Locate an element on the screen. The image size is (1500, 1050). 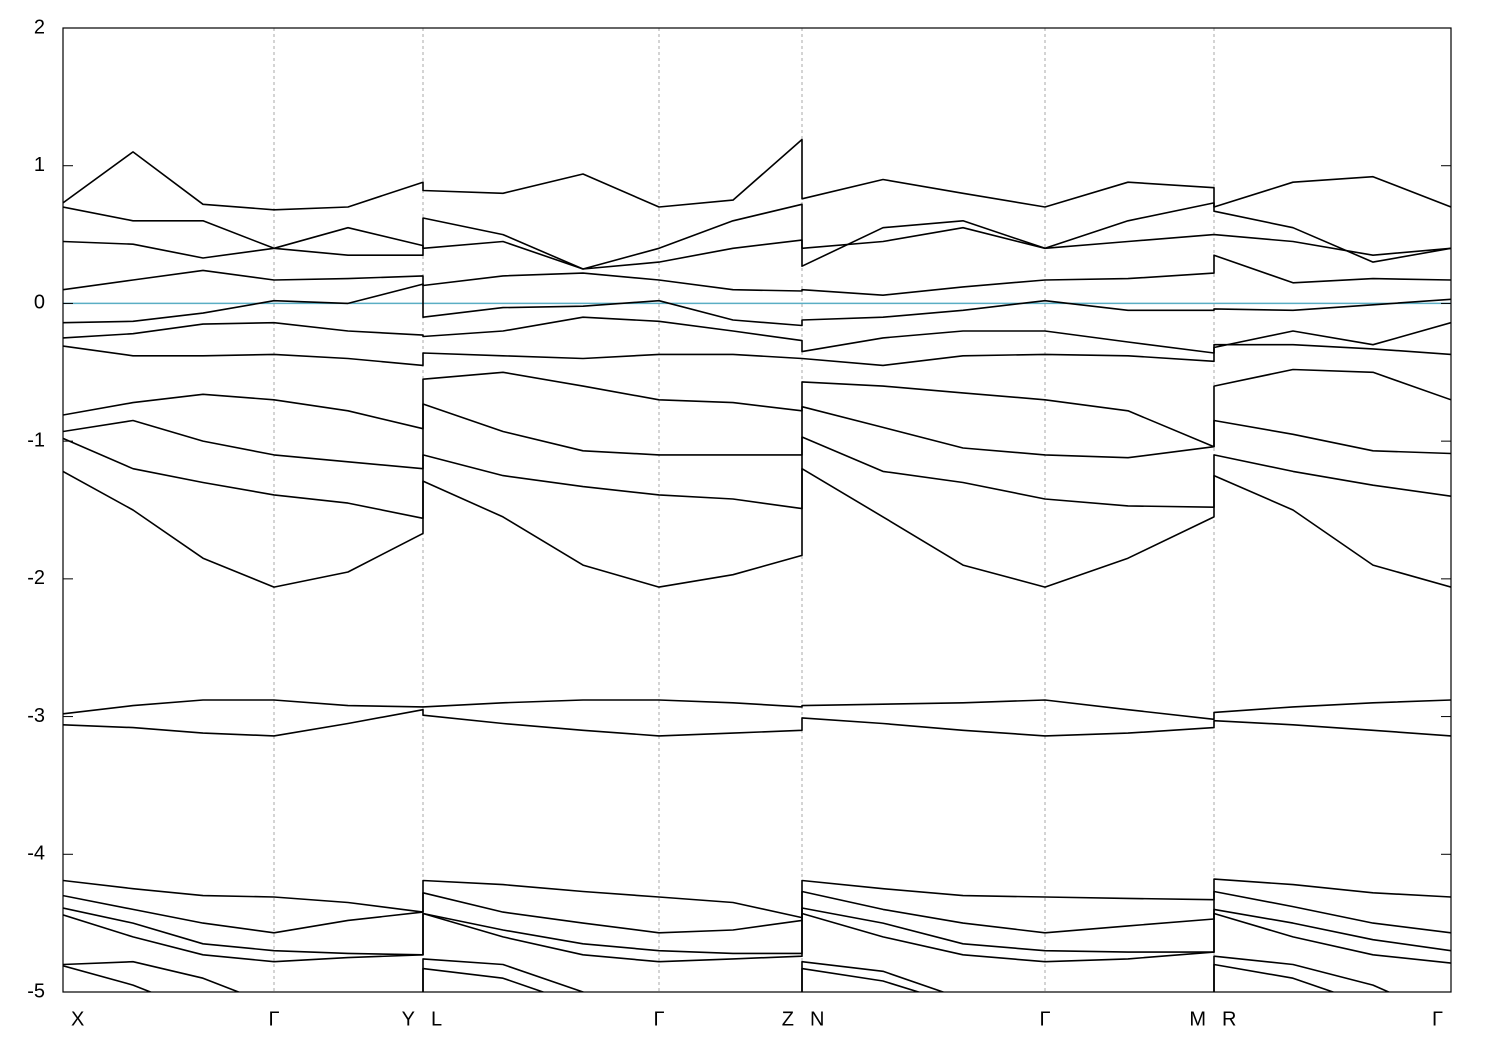
x-tick-label: L is located at coordinates (436, 1019).